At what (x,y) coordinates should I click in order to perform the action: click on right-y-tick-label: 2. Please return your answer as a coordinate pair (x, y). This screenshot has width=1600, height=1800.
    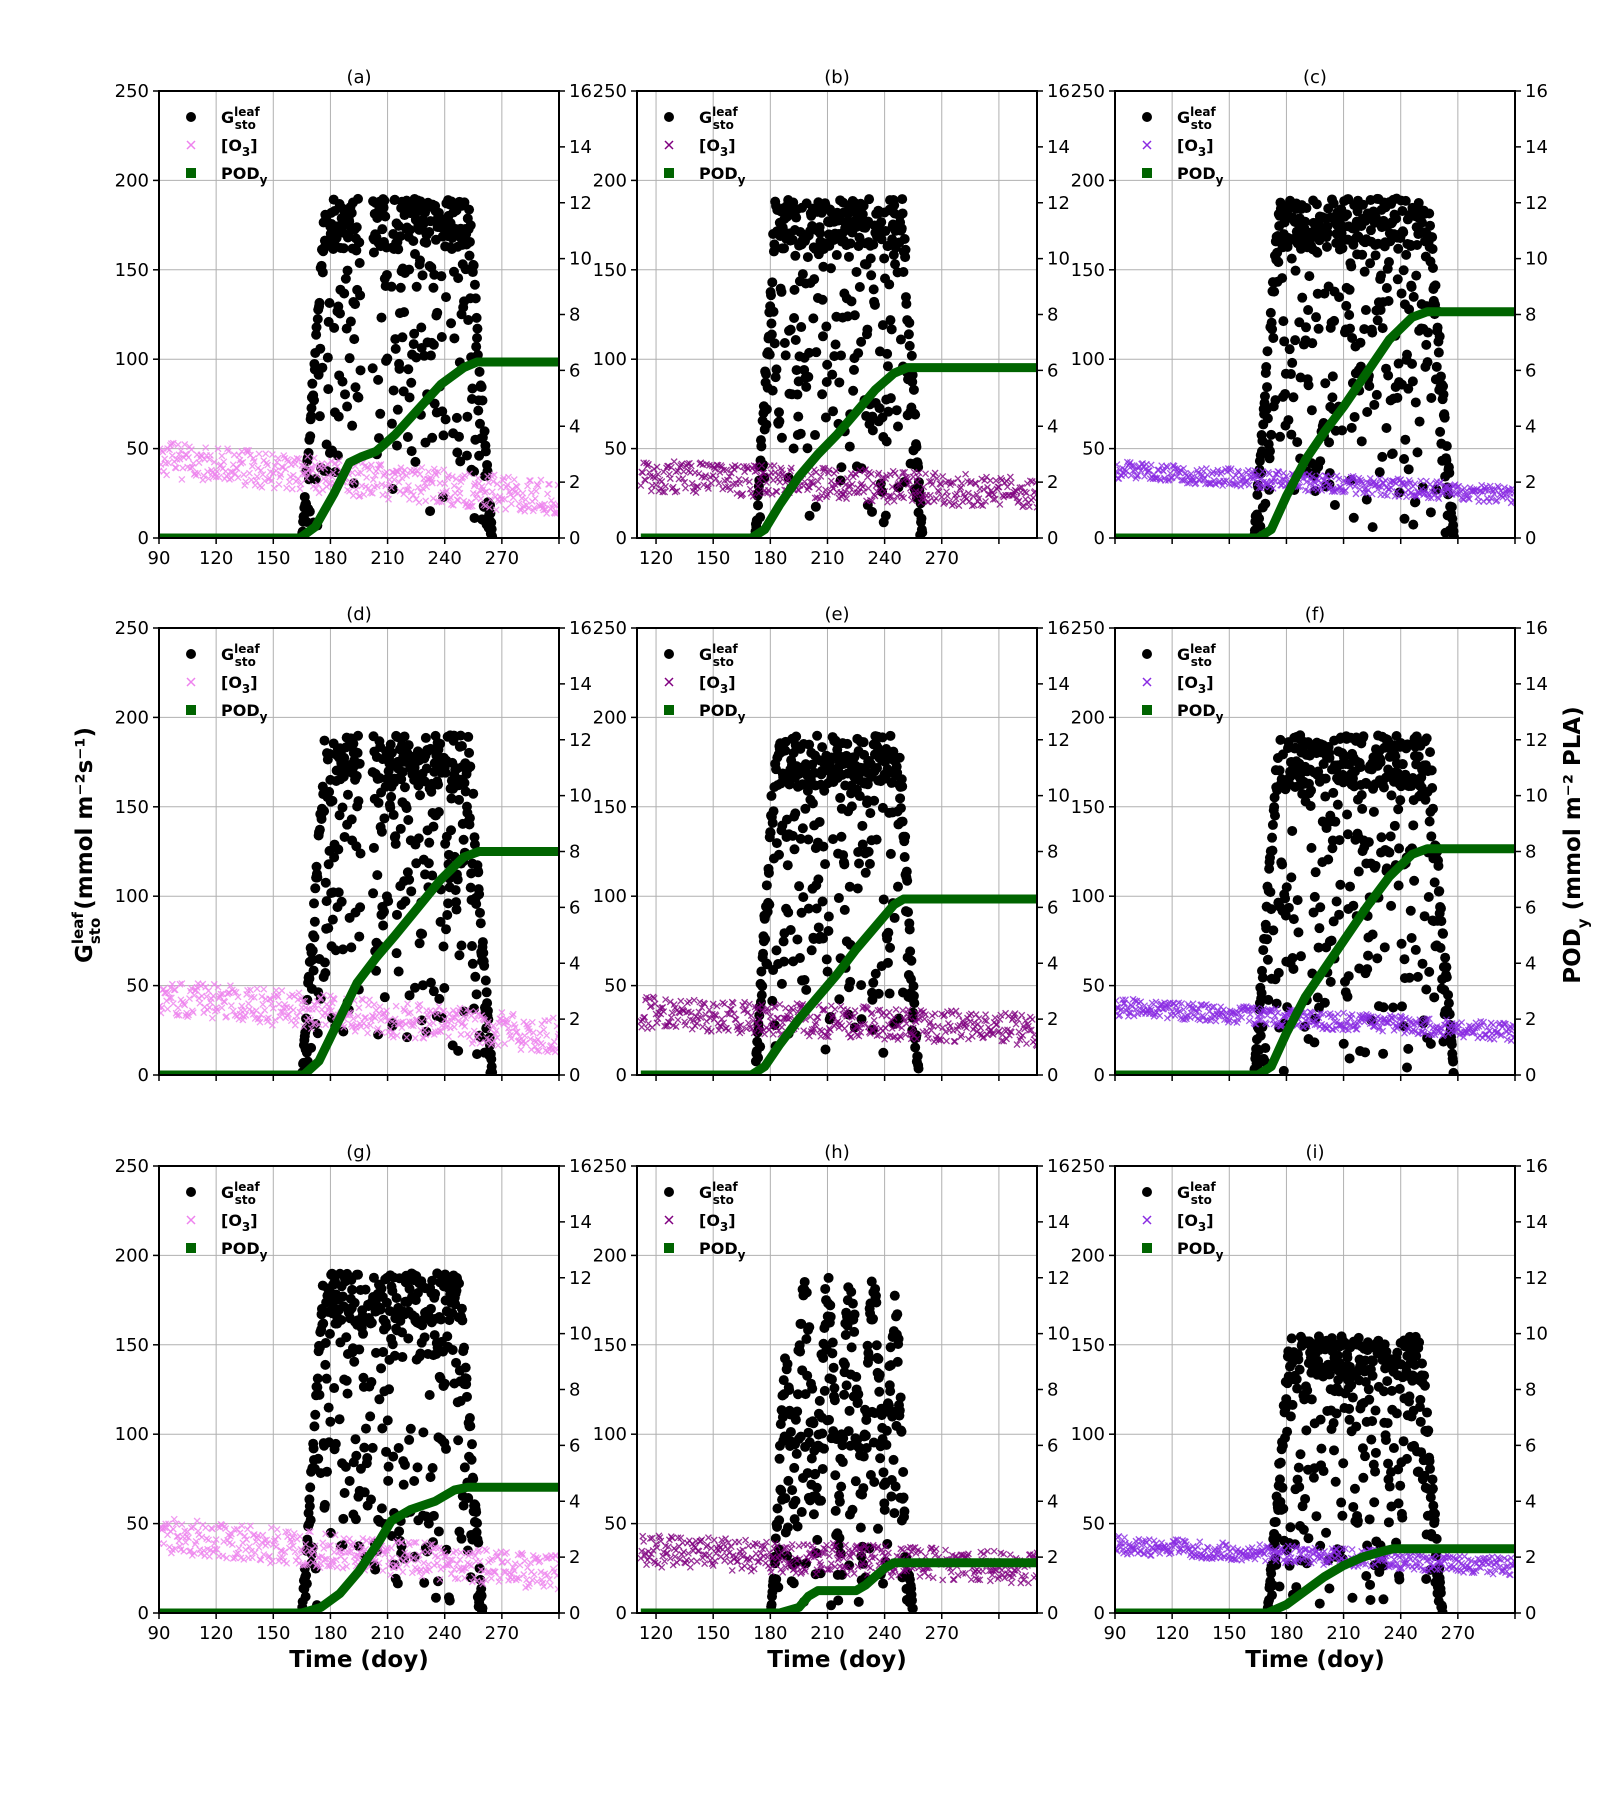
    Looking at the image, I should click on (574, 482).